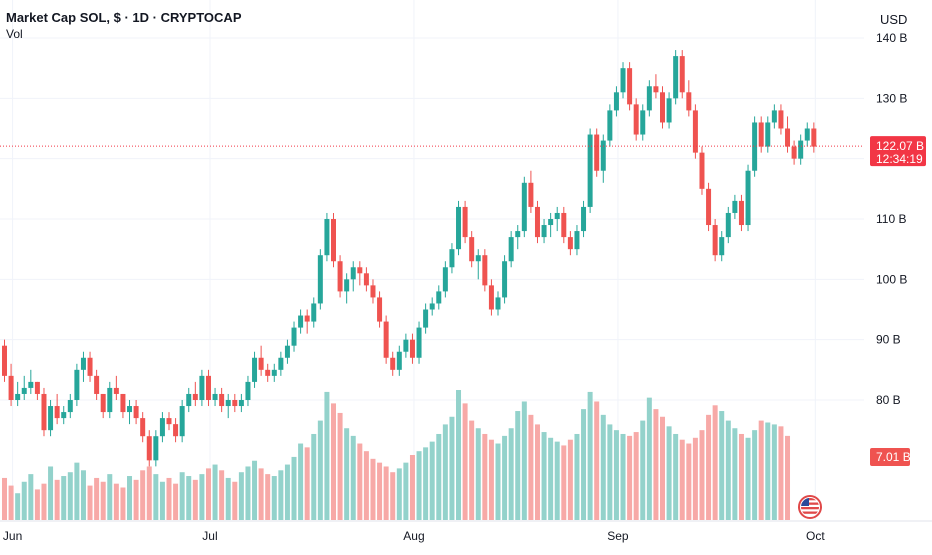 This screenshot has width=932, height=555. Describe the element at coordinates (12, 536) in the screenshot. I see `x-tick-label: Jun` at that location.